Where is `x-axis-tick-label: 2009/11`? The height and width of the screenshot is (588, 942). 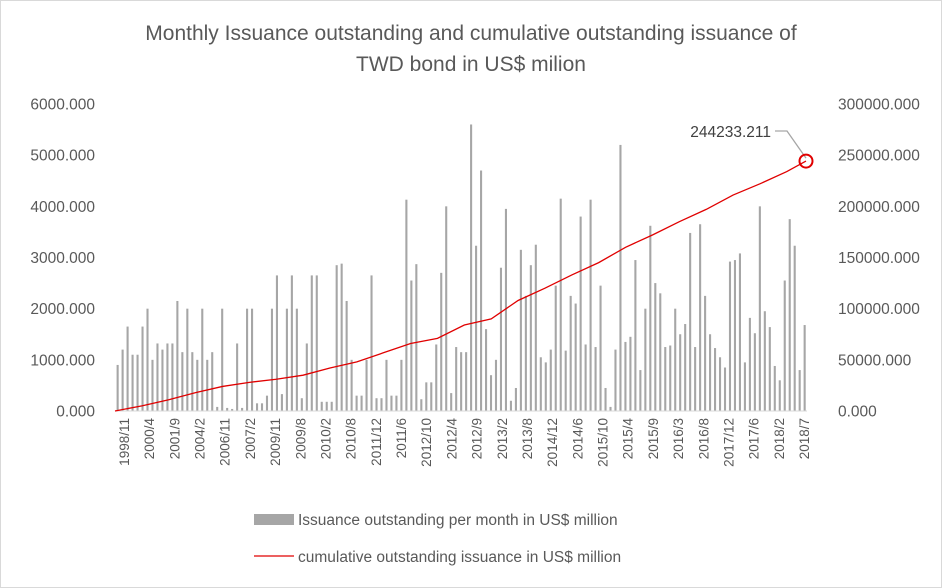
x-axis-tick-label: 2009/11 is located at coordinates (275, 442).